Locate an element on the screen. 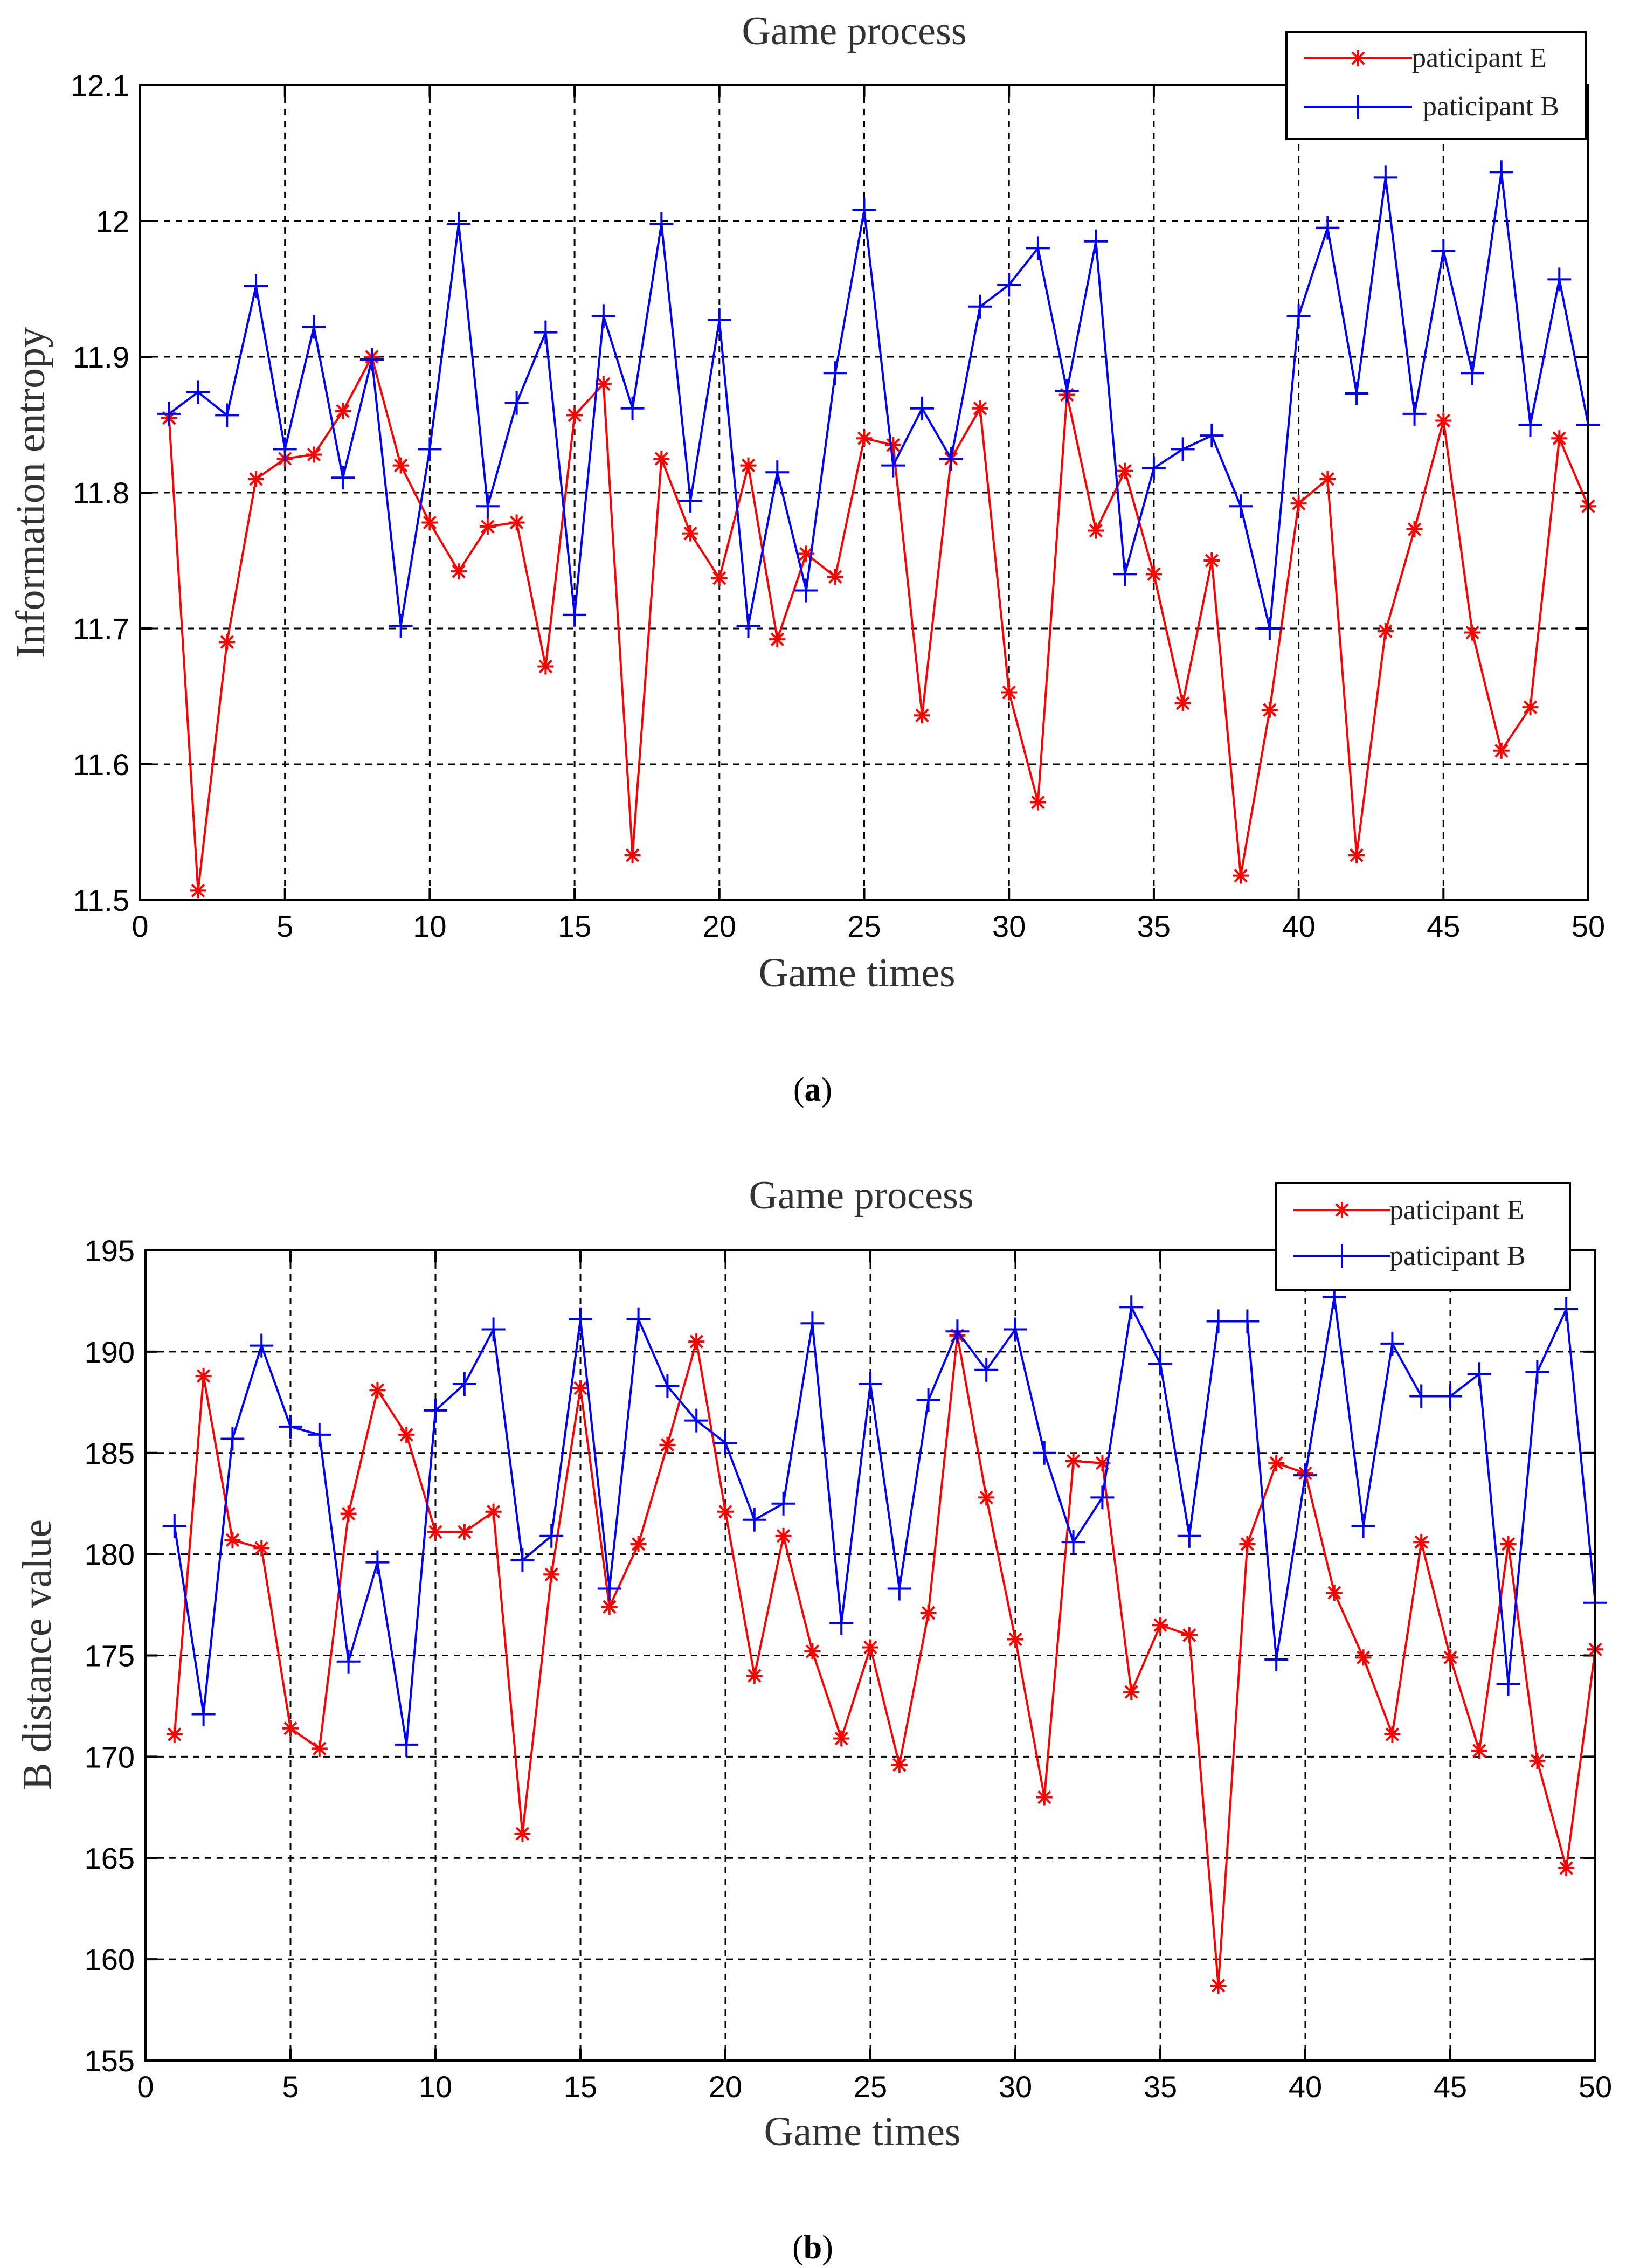 The height and width of the screenshot is (2268, 1626). chart-b-x-tick-label: 50 is located at coordinates (1595, 2087).